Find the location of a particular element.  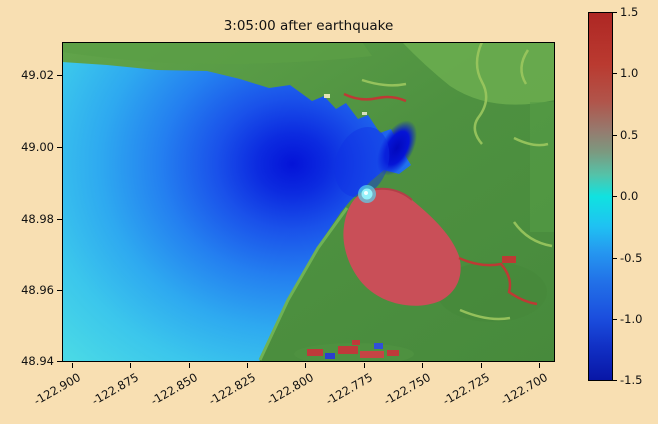

colorbar-tick-label: -0.5 is located at coordinates (631, 258).